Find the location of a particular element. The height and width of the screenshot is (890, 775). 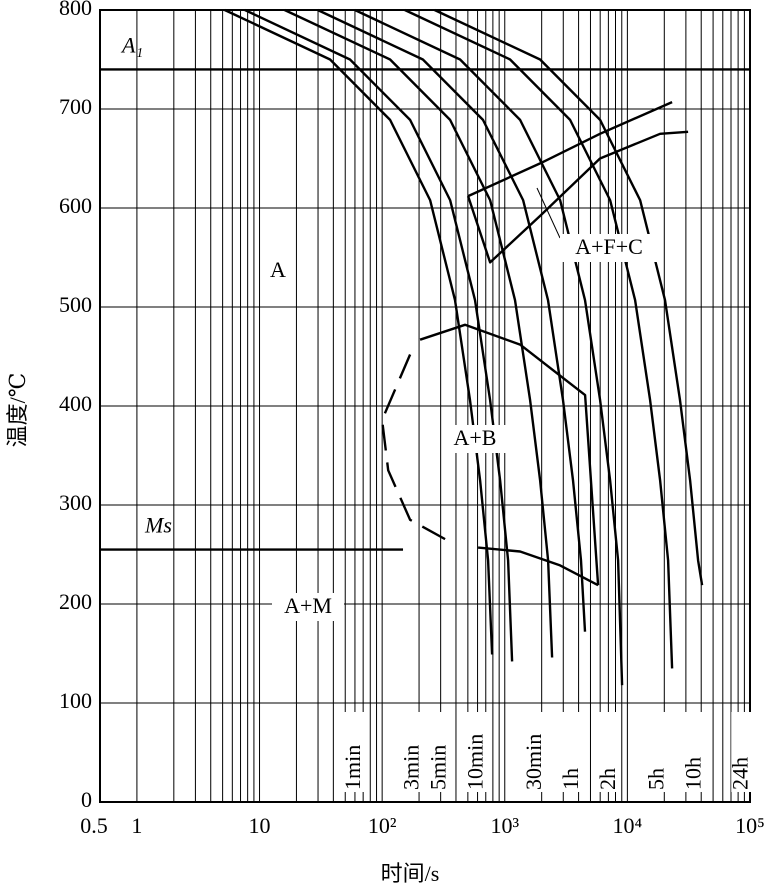

x-tick-label: 10³ is located at coordinates (504, 825).